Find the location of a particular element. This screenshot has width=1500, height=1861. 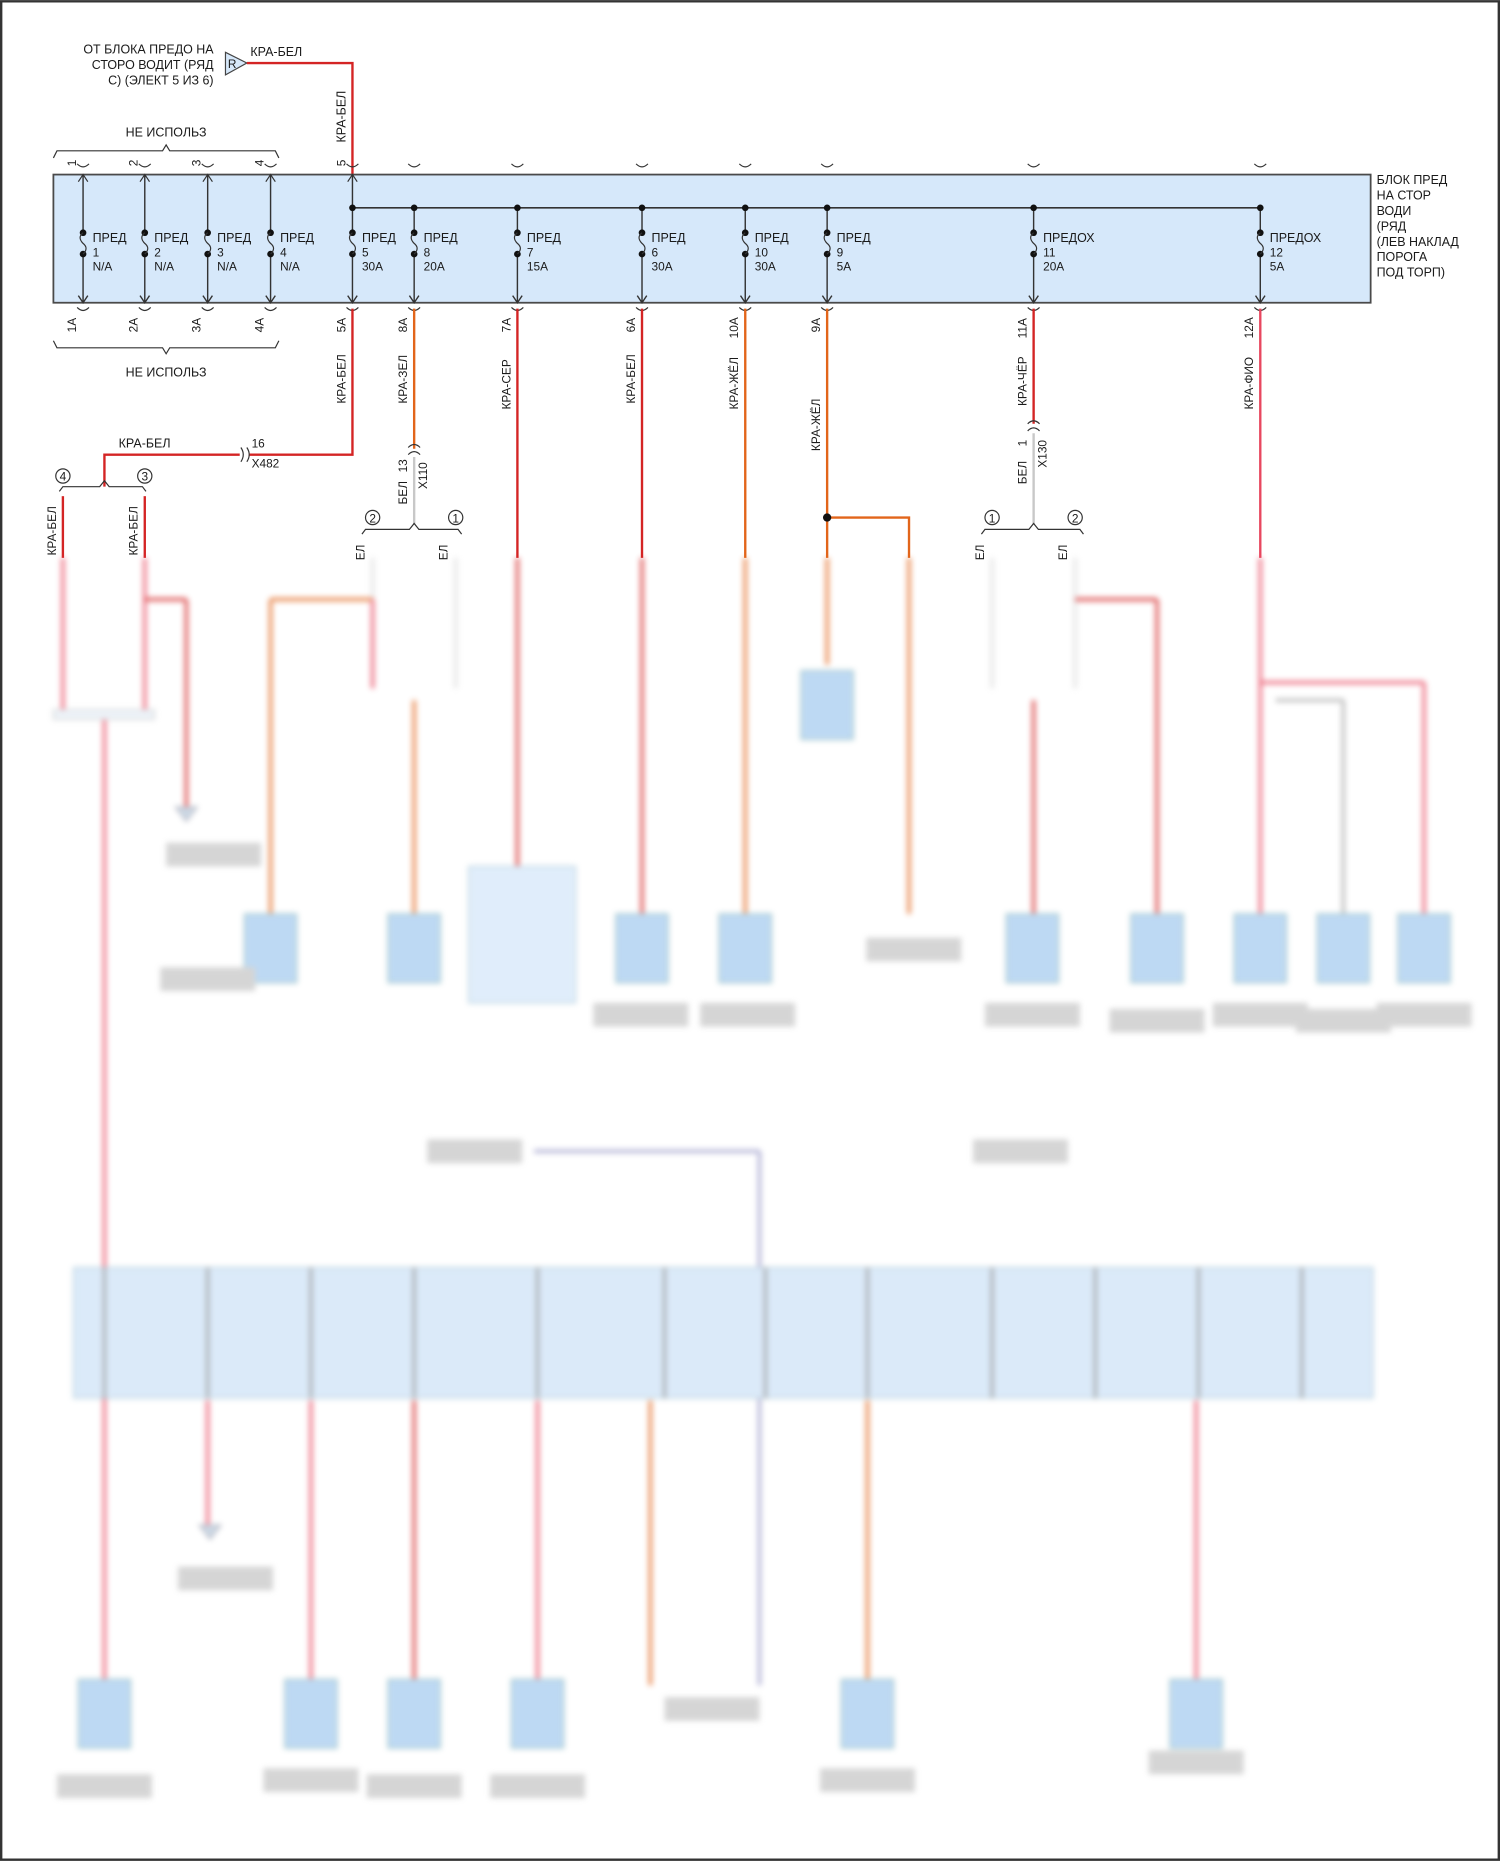

x130-branch-1-badge is located at coordinates (992, 517).